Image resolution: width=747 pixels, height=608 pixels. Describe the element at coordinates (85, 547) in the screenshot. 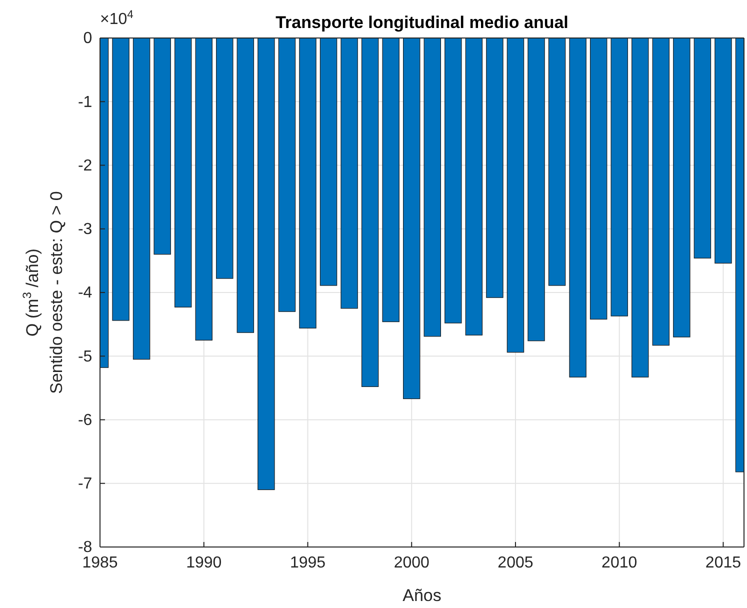

I see `y-tick-label: -8` at that location.